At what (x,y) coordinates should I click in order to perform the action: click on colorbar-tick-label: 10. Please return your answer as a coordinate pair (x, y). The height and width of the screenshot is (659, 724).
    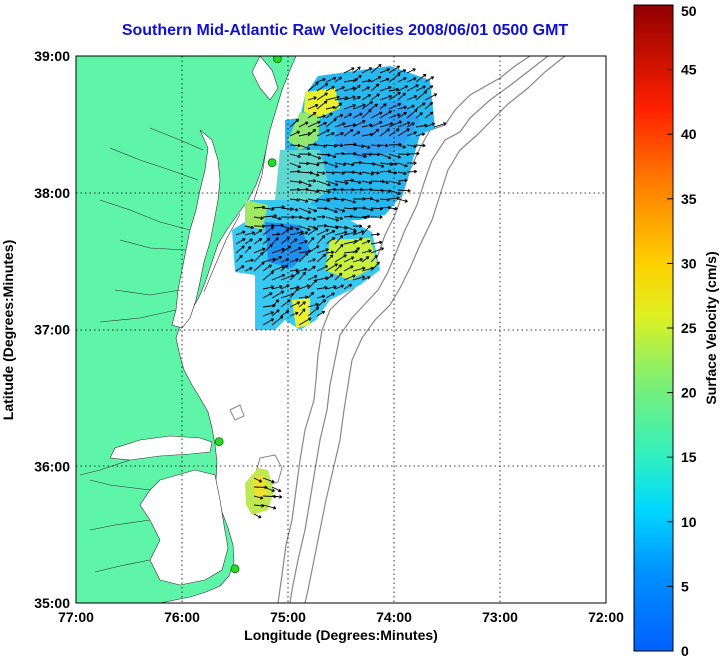
    Looking at the image, I should click on (689, 522).